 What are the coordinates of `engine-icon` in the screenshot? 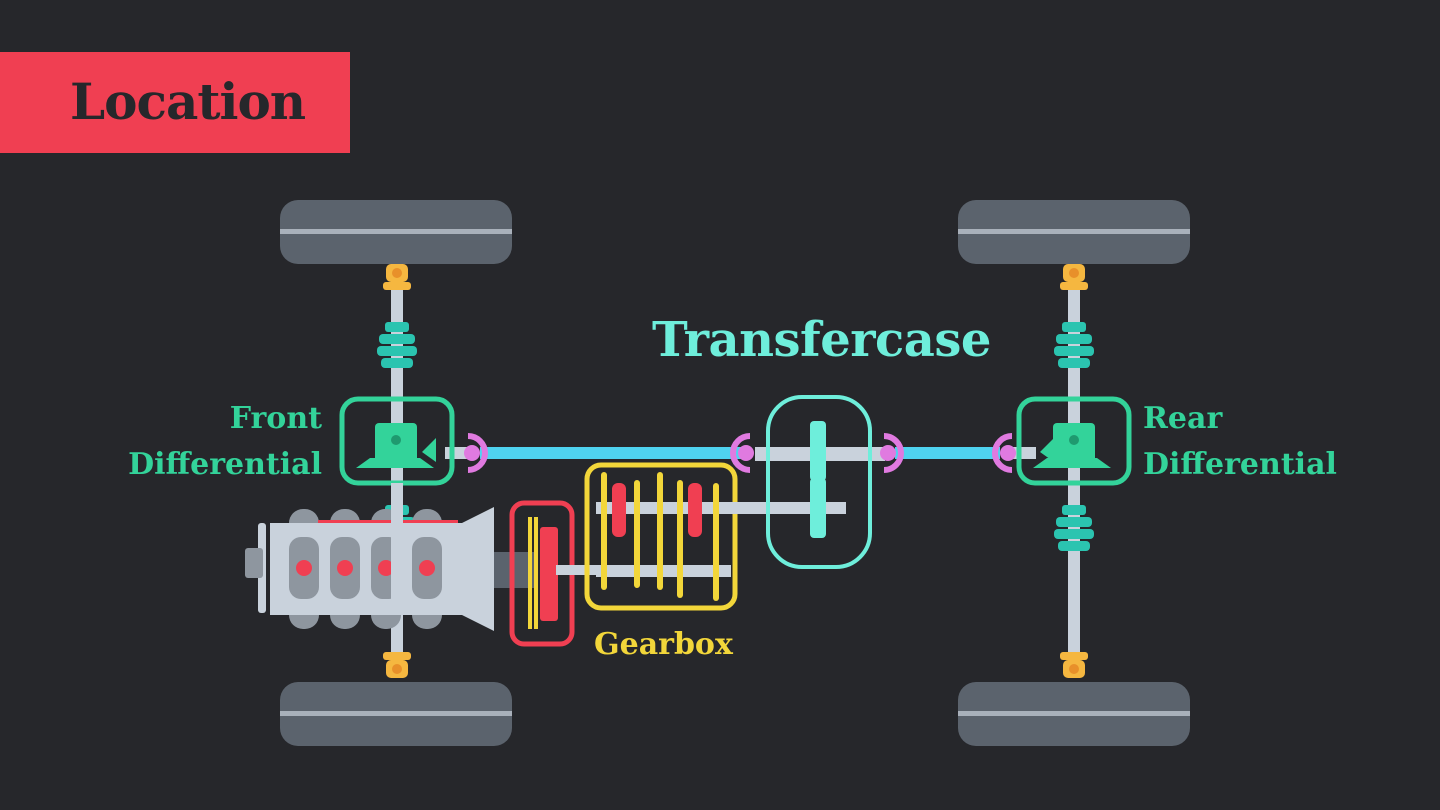 It's located at (389, 557).